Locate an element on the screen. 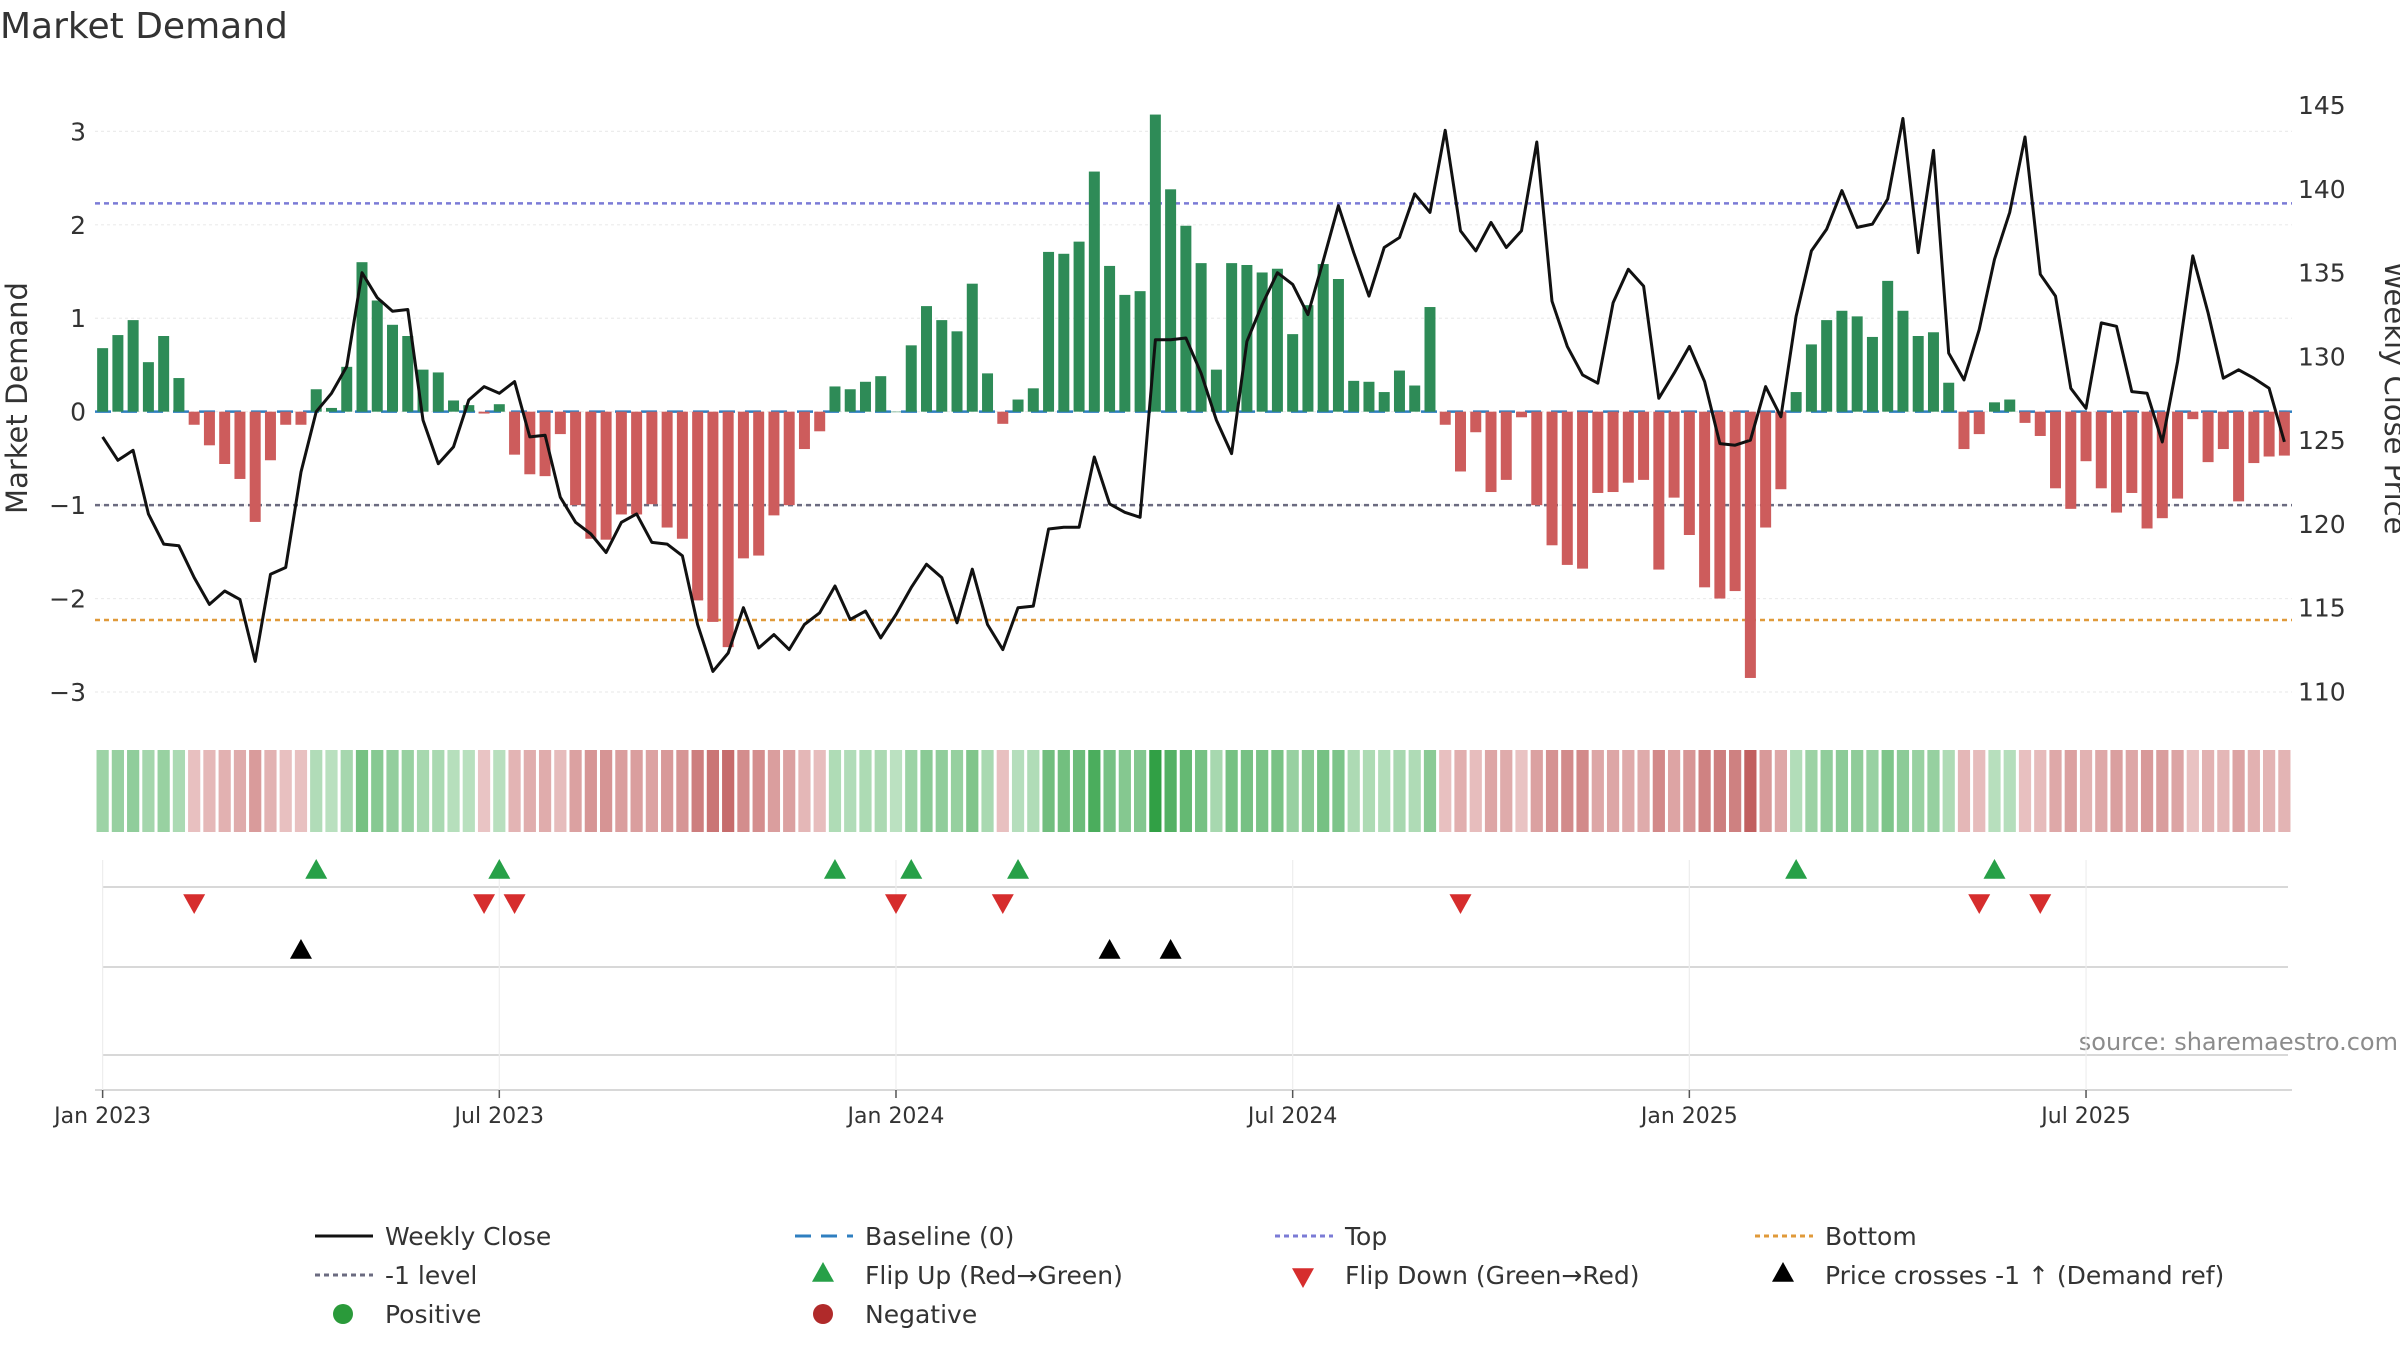 The width and height of the screenshot is (2400, 1350). legend-label-0: Weekly Close is located at coordinates (468, 1236).